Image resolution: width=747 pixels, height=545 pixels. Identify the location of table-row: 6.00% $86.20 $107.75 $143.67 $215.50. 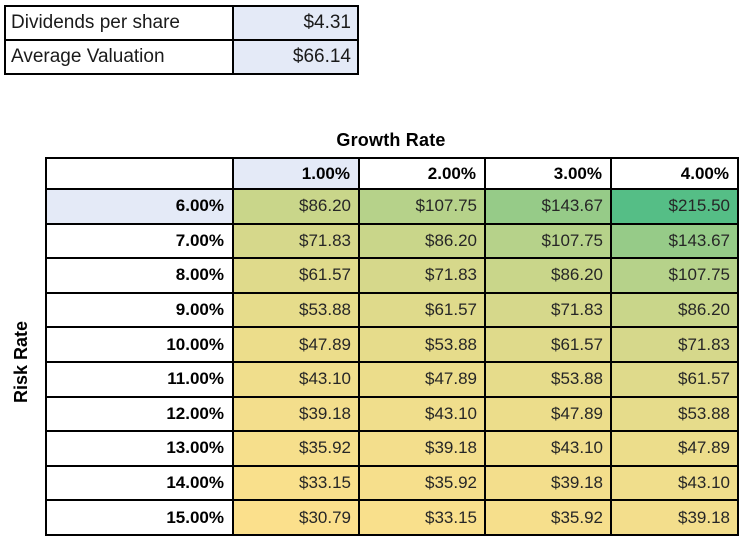
(392, 206).